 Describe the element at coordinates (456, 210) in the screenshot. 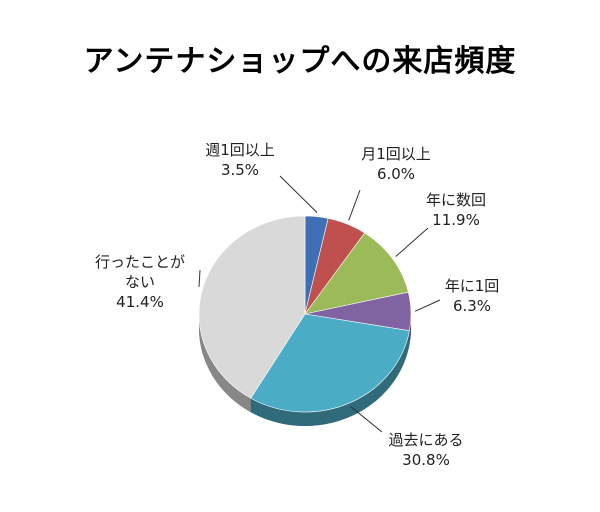

I see `slice-label-several-yearly: 年に数回 11.9%` at that location.